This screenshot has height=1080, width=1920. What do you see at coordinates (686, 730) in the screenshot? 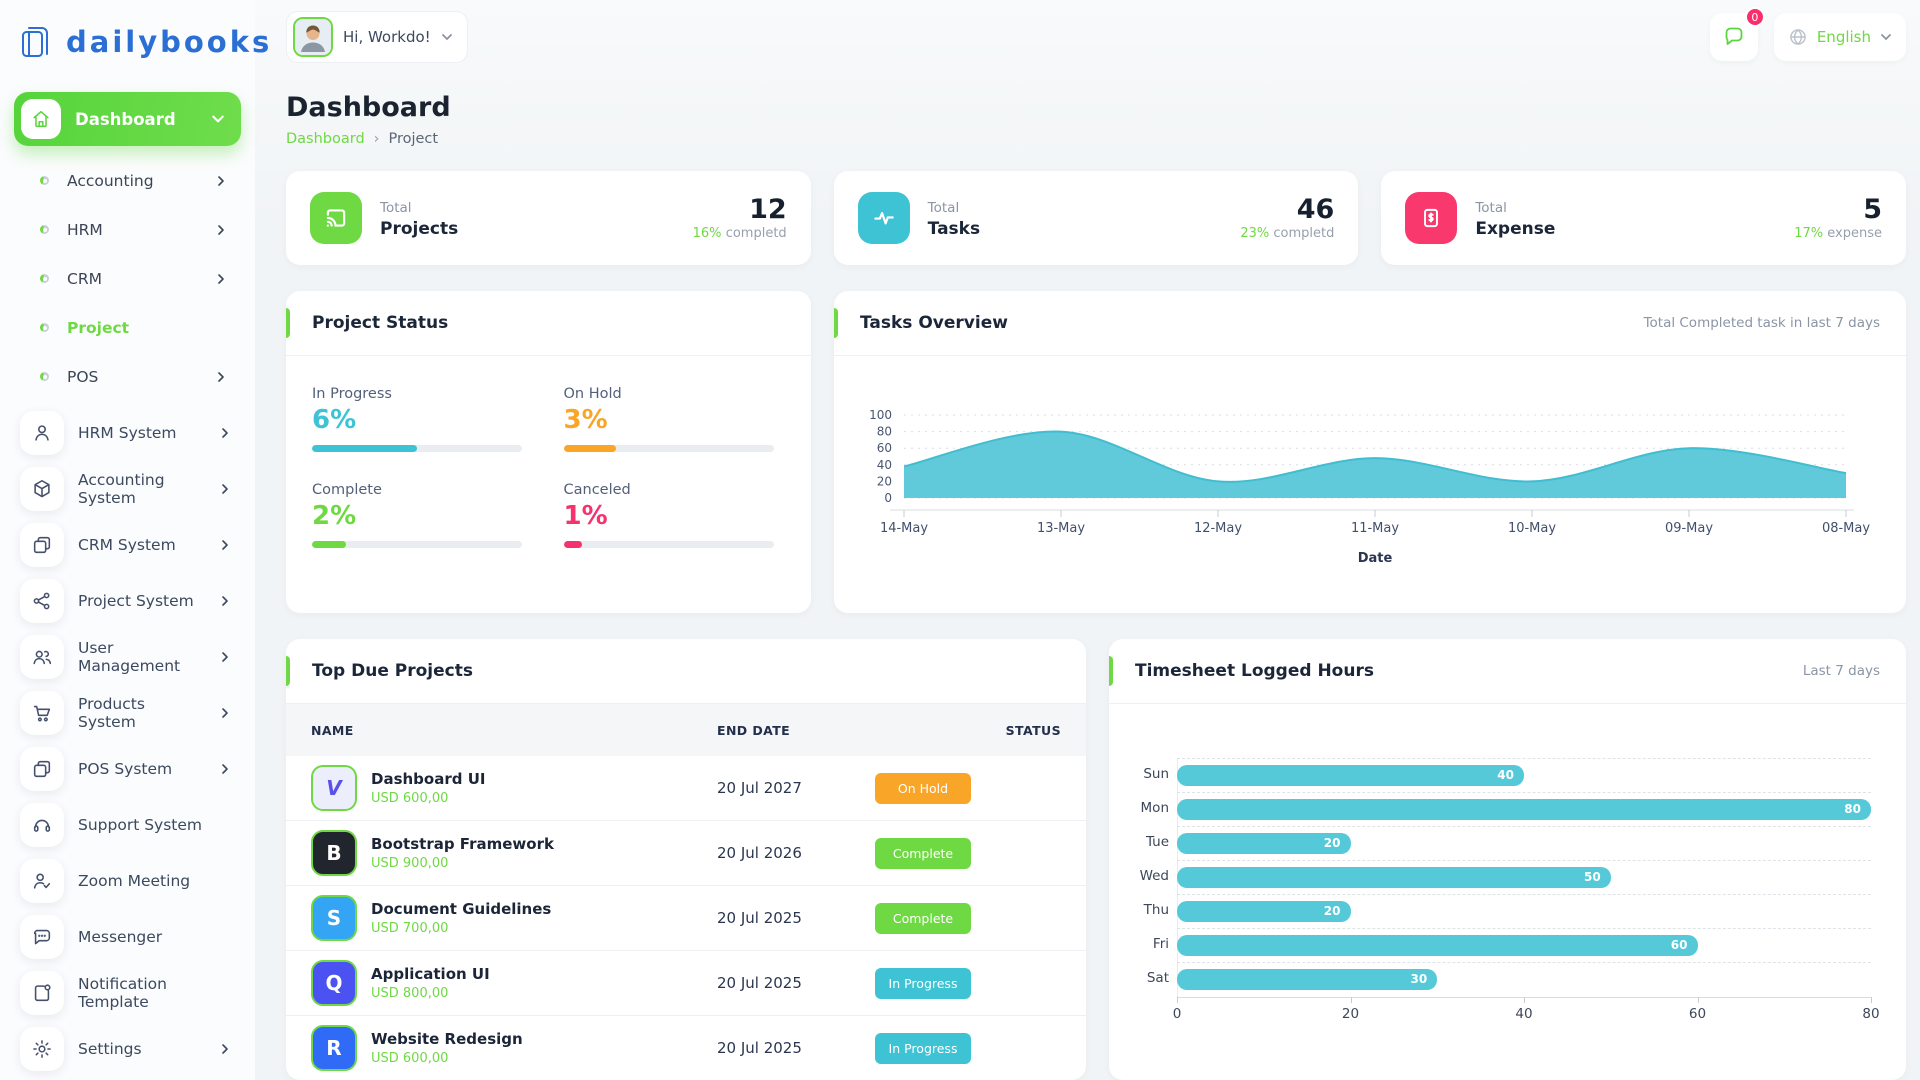
I see `table-header: NAME END DATE STATUS` at bounding box center [686, 730].